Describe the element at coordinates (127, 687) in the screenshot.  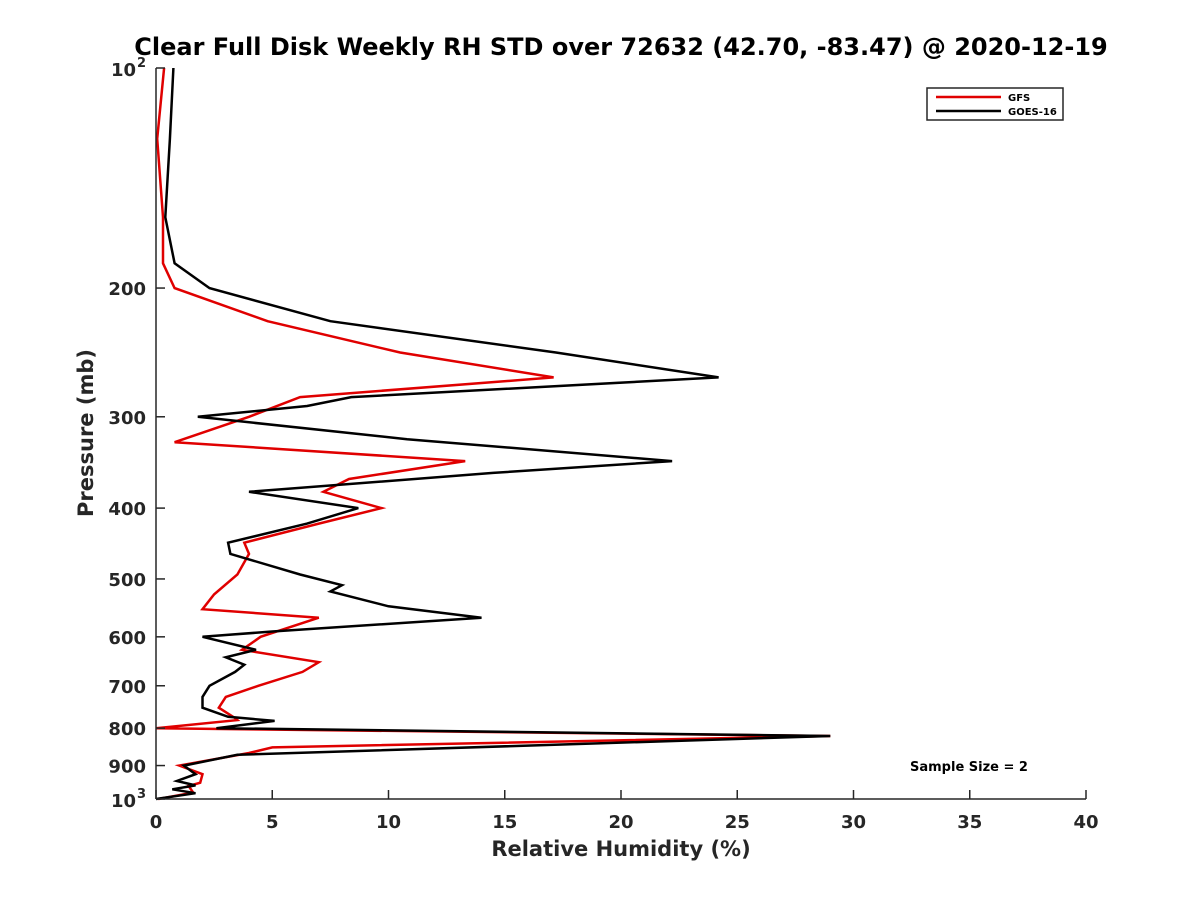
I see `y-tick-label: 700` at that location.